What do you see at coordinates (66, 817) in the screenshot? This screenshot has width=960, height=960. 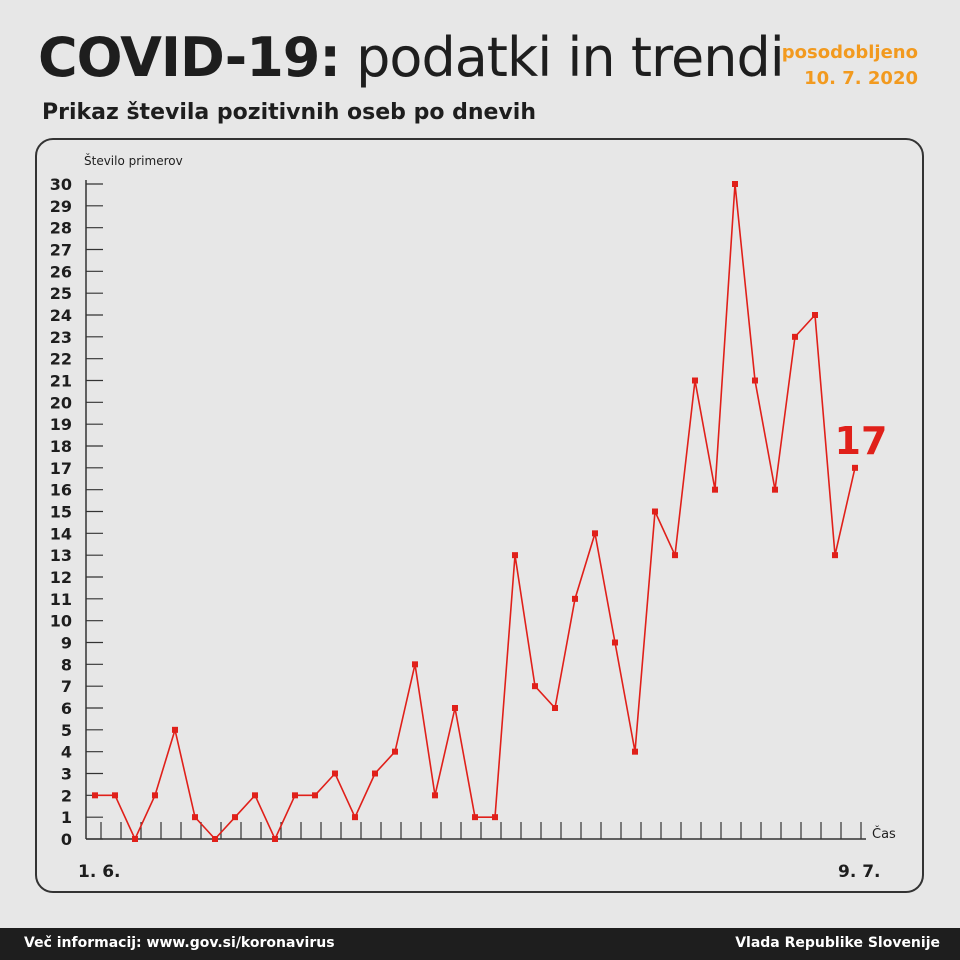 I see `y-tick-label: 1` at bounding box center [66, 817].